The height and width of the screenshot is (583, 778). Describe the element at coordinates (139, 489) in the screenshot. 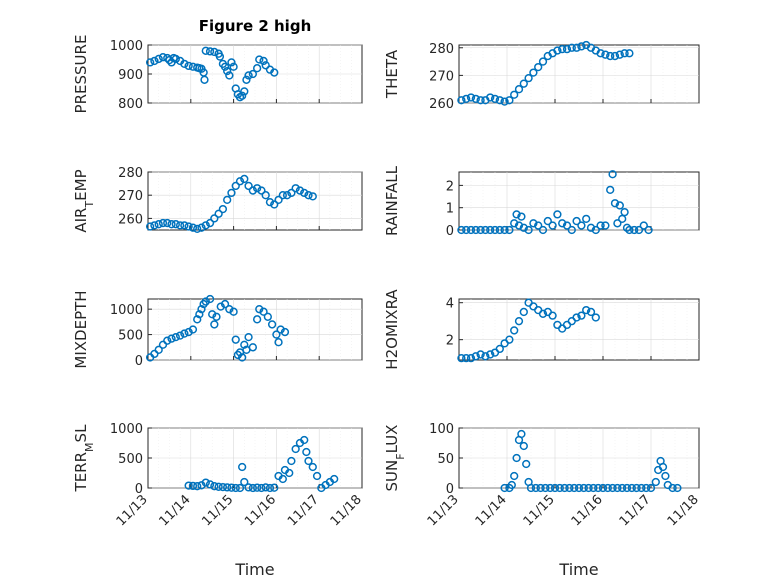

I see `y-tick-label: 0` at that location.